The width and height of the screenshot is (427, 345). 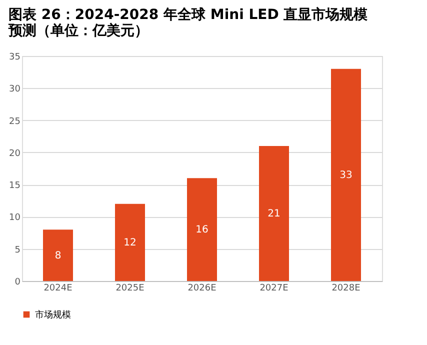 What do you see at coordinates (14, 57) in the screenshot?
I see `y-tick-label: 35` at bounding box center [14, 57].